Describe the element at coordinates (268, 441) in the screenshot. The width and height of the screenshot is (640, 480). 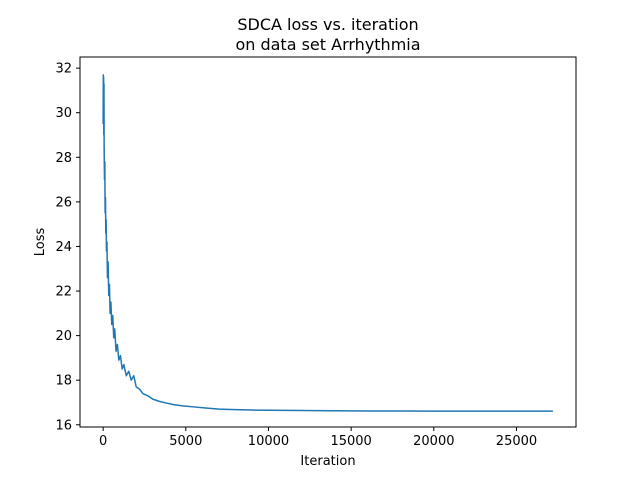
I see `x-tick-label: 10000` at that location.